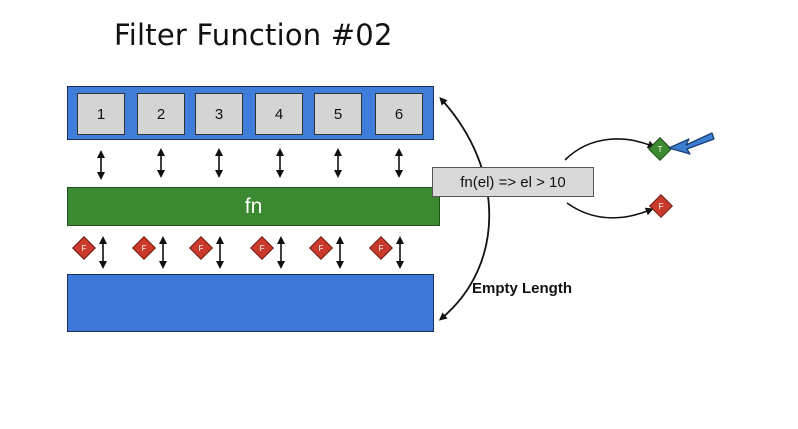 This screenshot has height=429, width=798. I want to click on false-branch-arrow, so click(610, 210).